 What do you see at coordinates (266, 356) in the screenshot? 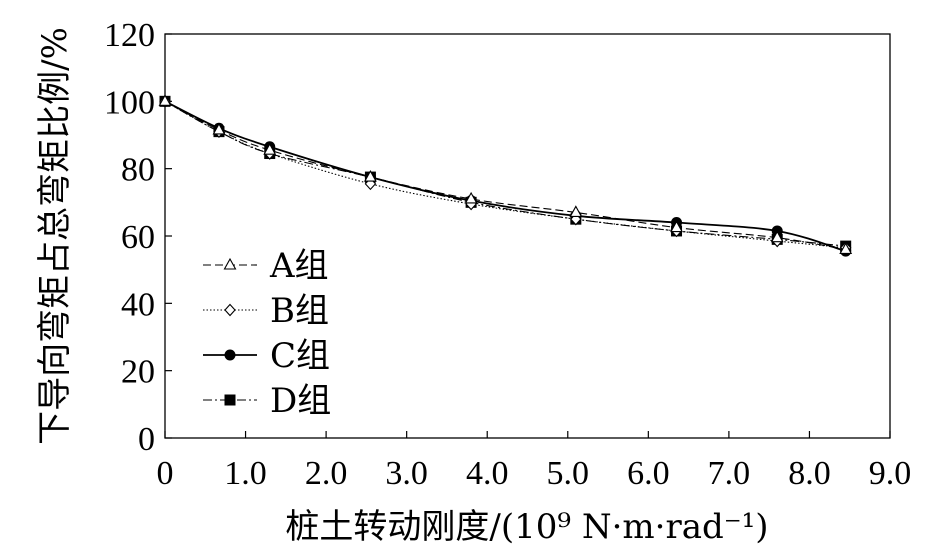
I see `legend-item: C组` at bounding box center [266, 356].